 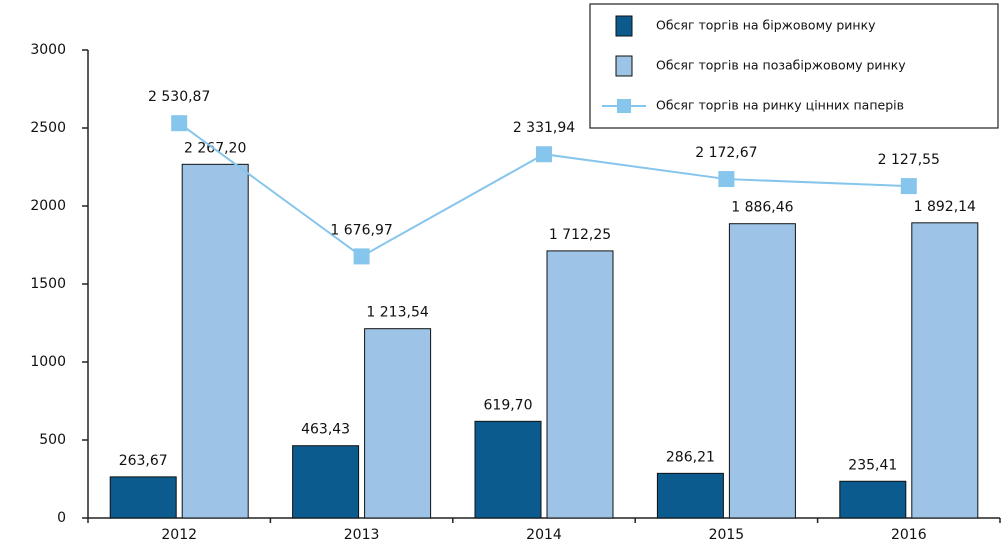 What do you see at coordinates (48, 128) in the screenshot?
I see `y-tick-label: 2500` at bounding box center [48, 128].